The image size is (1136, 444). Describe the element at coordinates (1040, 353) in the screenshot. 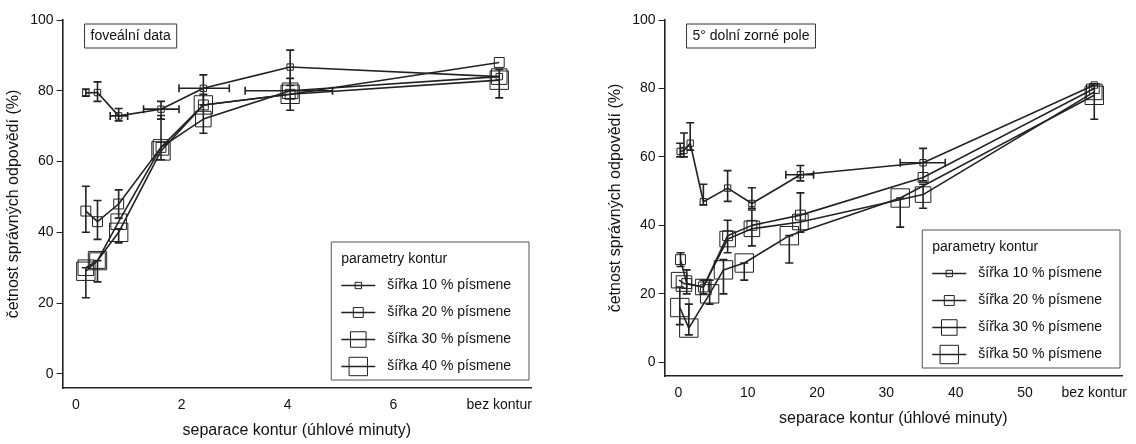

I see `legend-label: šířka 50 % písmene` at that location.